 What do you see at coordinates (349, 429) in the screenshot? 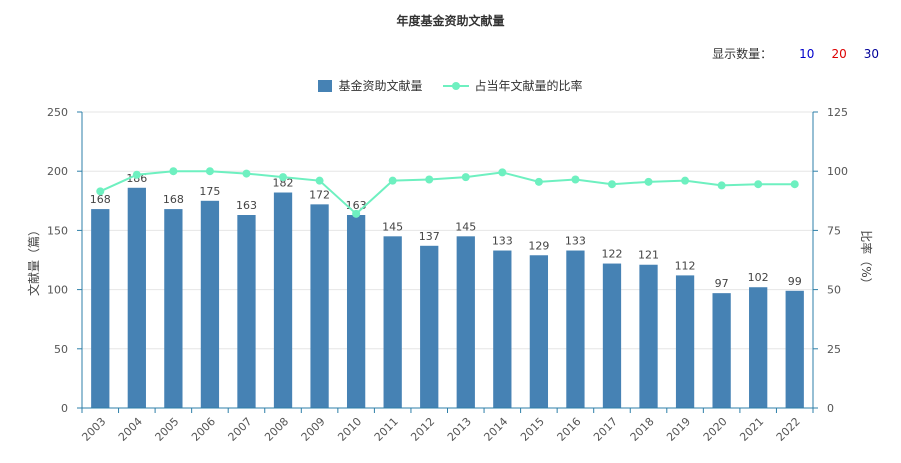
I see `x-axis-tick-label: 2010` at bounding box center [349, 429].